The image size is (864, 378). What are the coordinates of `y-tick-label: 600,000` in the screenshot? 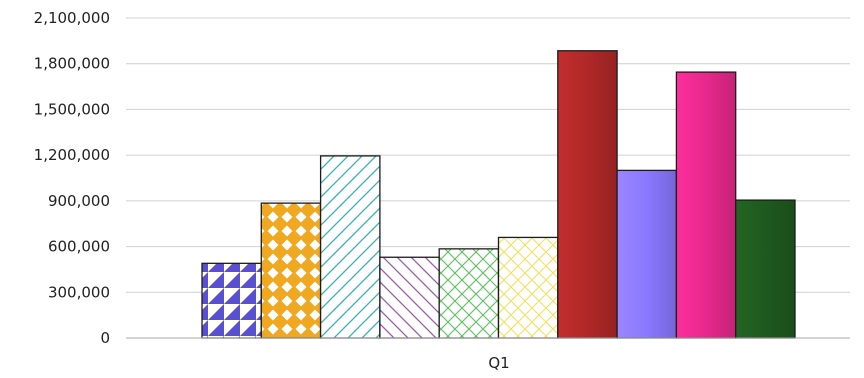 It's located at (79, 247).